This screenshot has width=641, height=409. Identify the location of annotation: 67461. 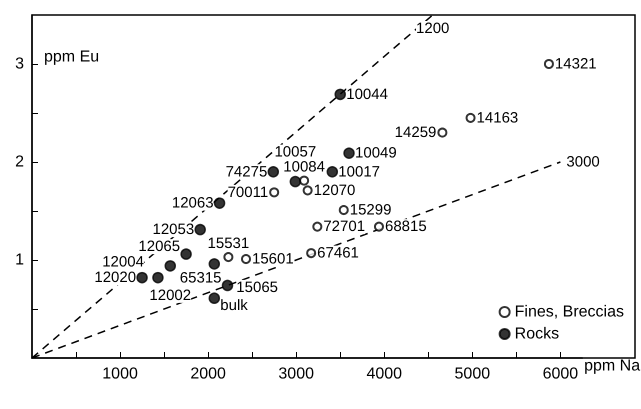
(338, 253).